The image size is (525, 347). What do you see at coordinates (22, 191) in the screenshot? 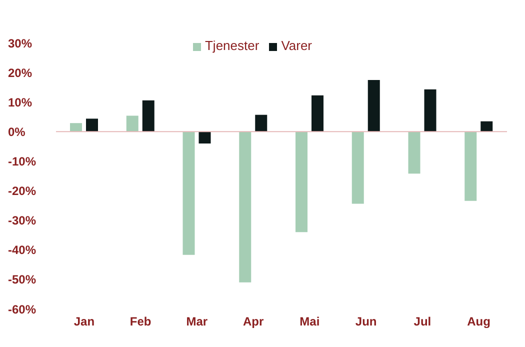
I see `y-tick-label: -20%` at bounding box center [22, 191].